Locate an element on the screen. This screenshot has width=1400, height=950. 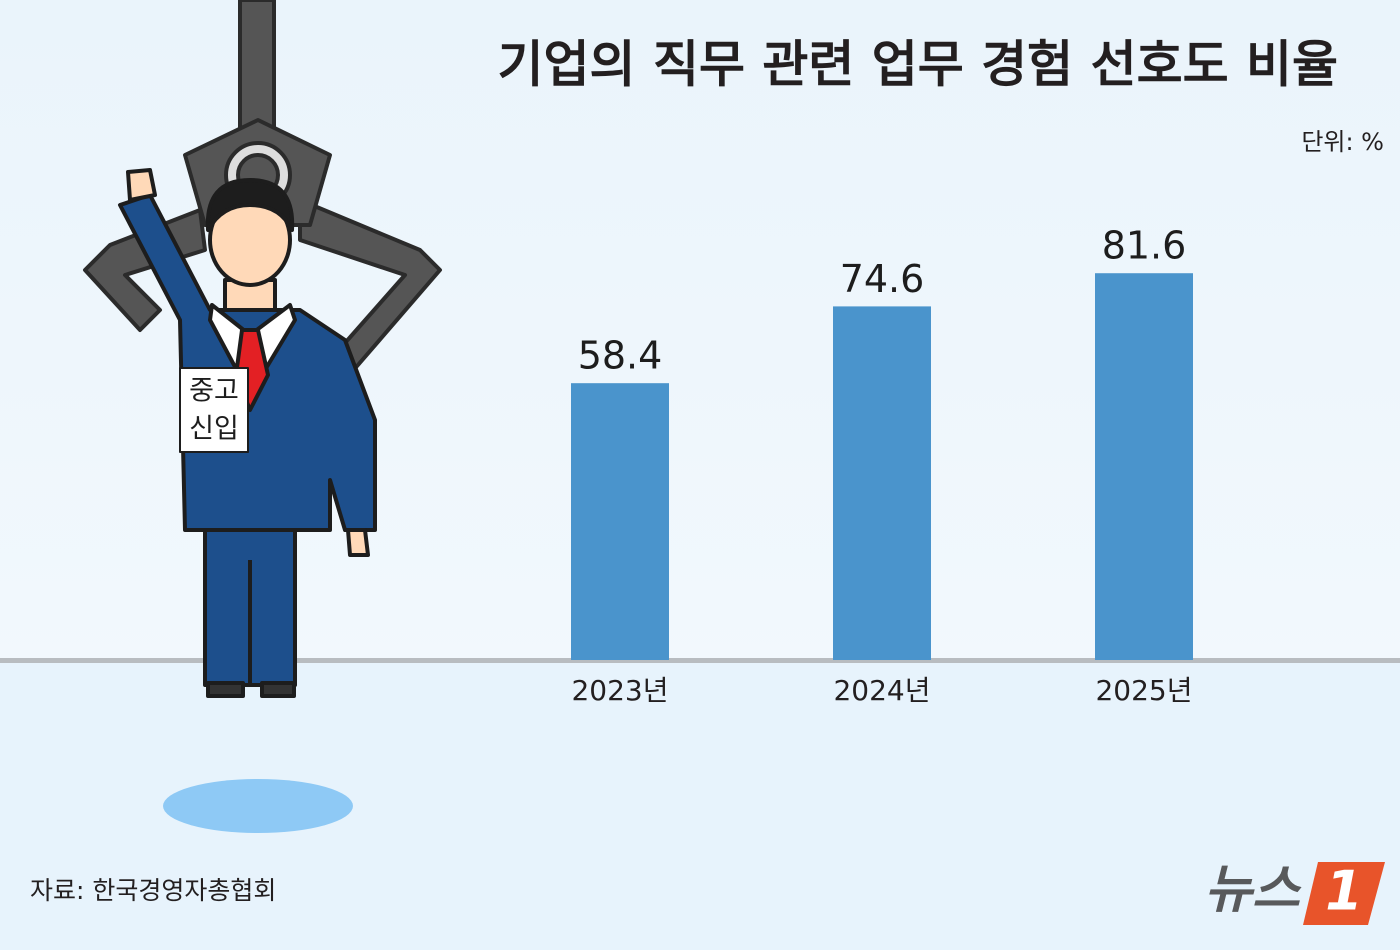
logo-box is located at coordinates (1344, 893).